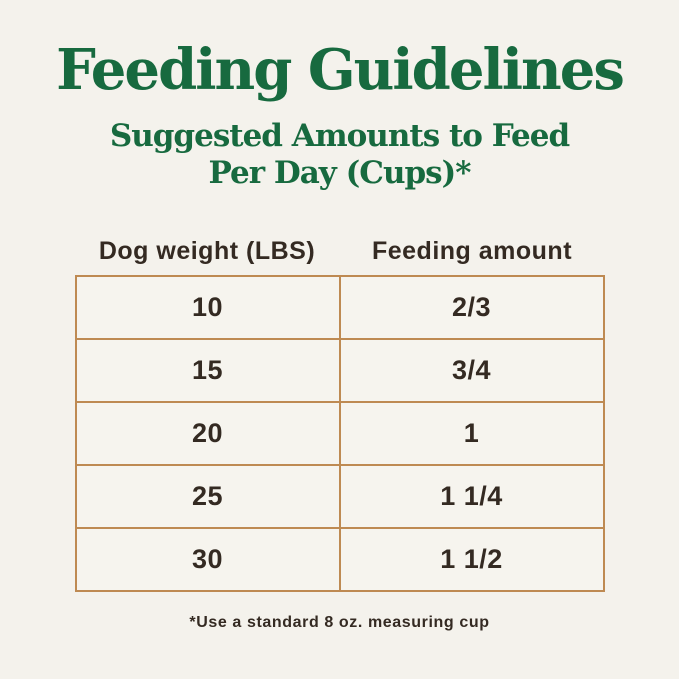 The width and height of the screenshot is (679, 679). Describe the element at coordinates (339, 623) in the screenshot. I see `measuring-cup-footnote: *Use a standard 8 oz. measuring cup` at that location.